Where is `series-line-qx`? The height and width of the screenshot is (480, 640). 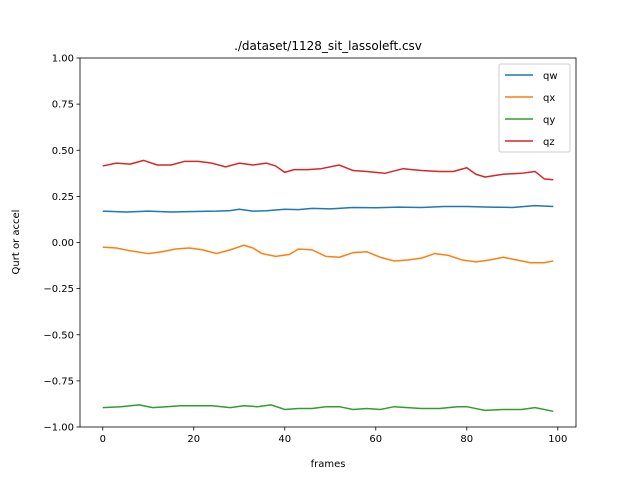
series-line-qx is located at coordinates (328, 254).